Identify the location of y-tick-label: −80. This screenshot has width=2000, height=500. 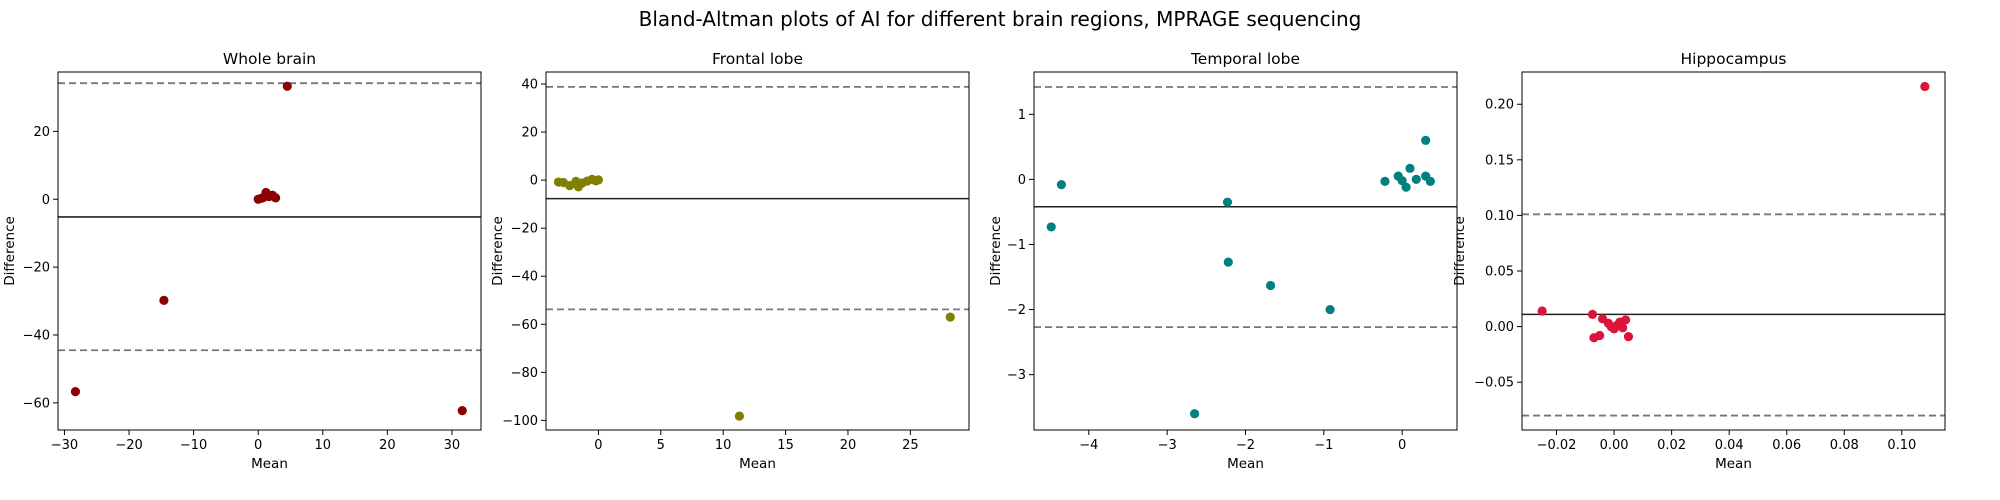
(524, 373).